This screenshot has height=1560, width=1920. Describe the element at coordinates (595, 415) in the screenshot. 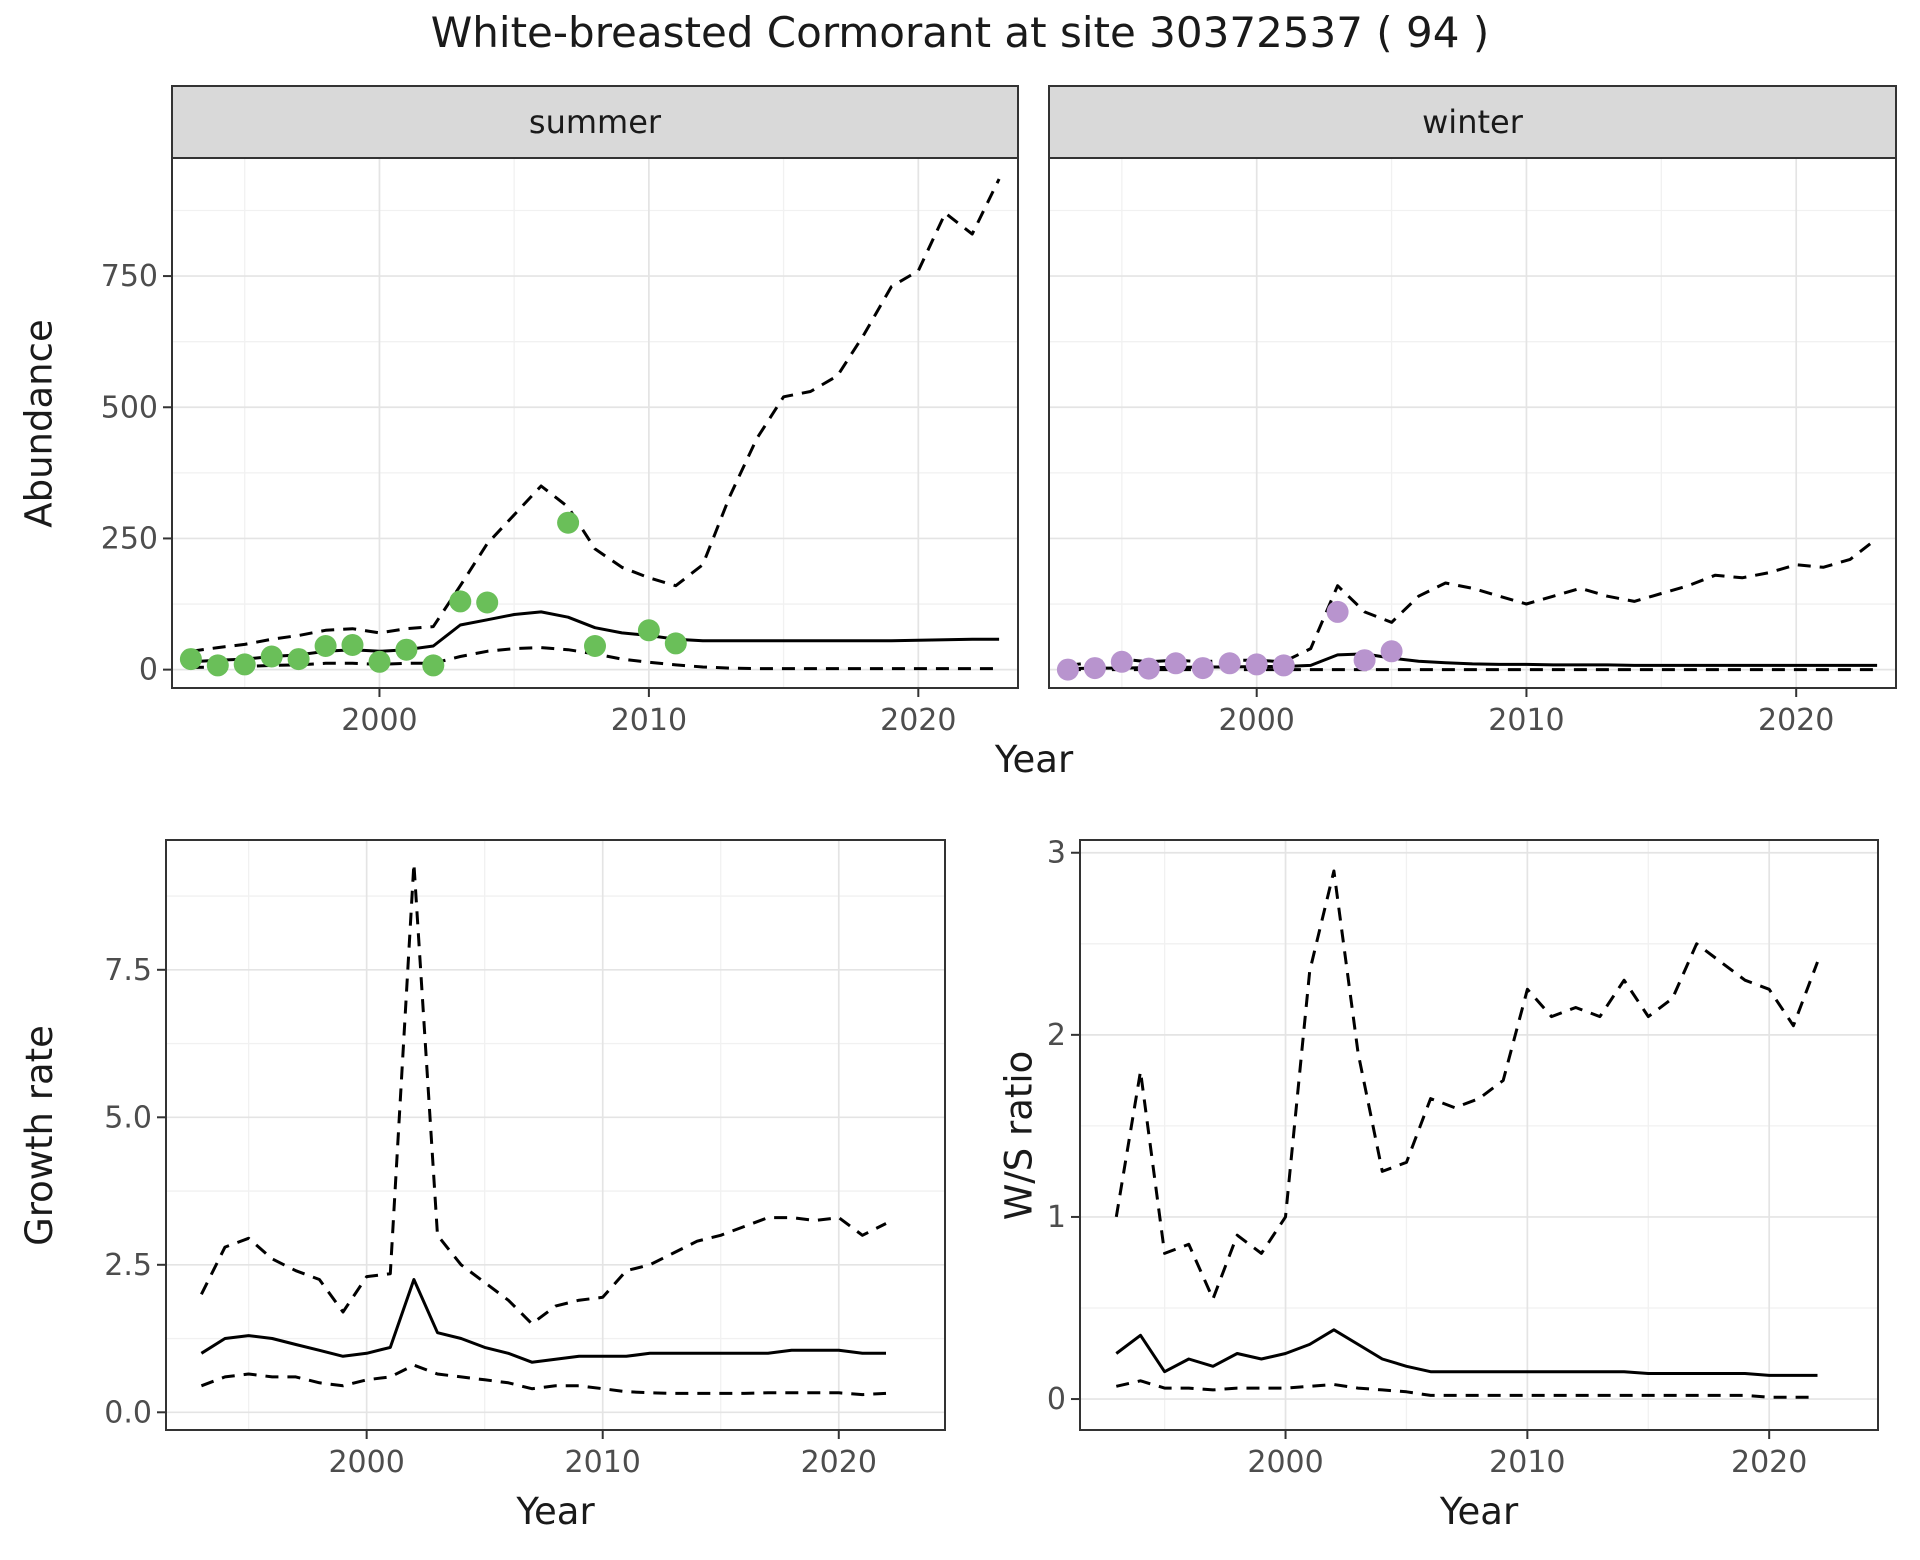

I see `summer-abundance-upper_ci-line` at that location.